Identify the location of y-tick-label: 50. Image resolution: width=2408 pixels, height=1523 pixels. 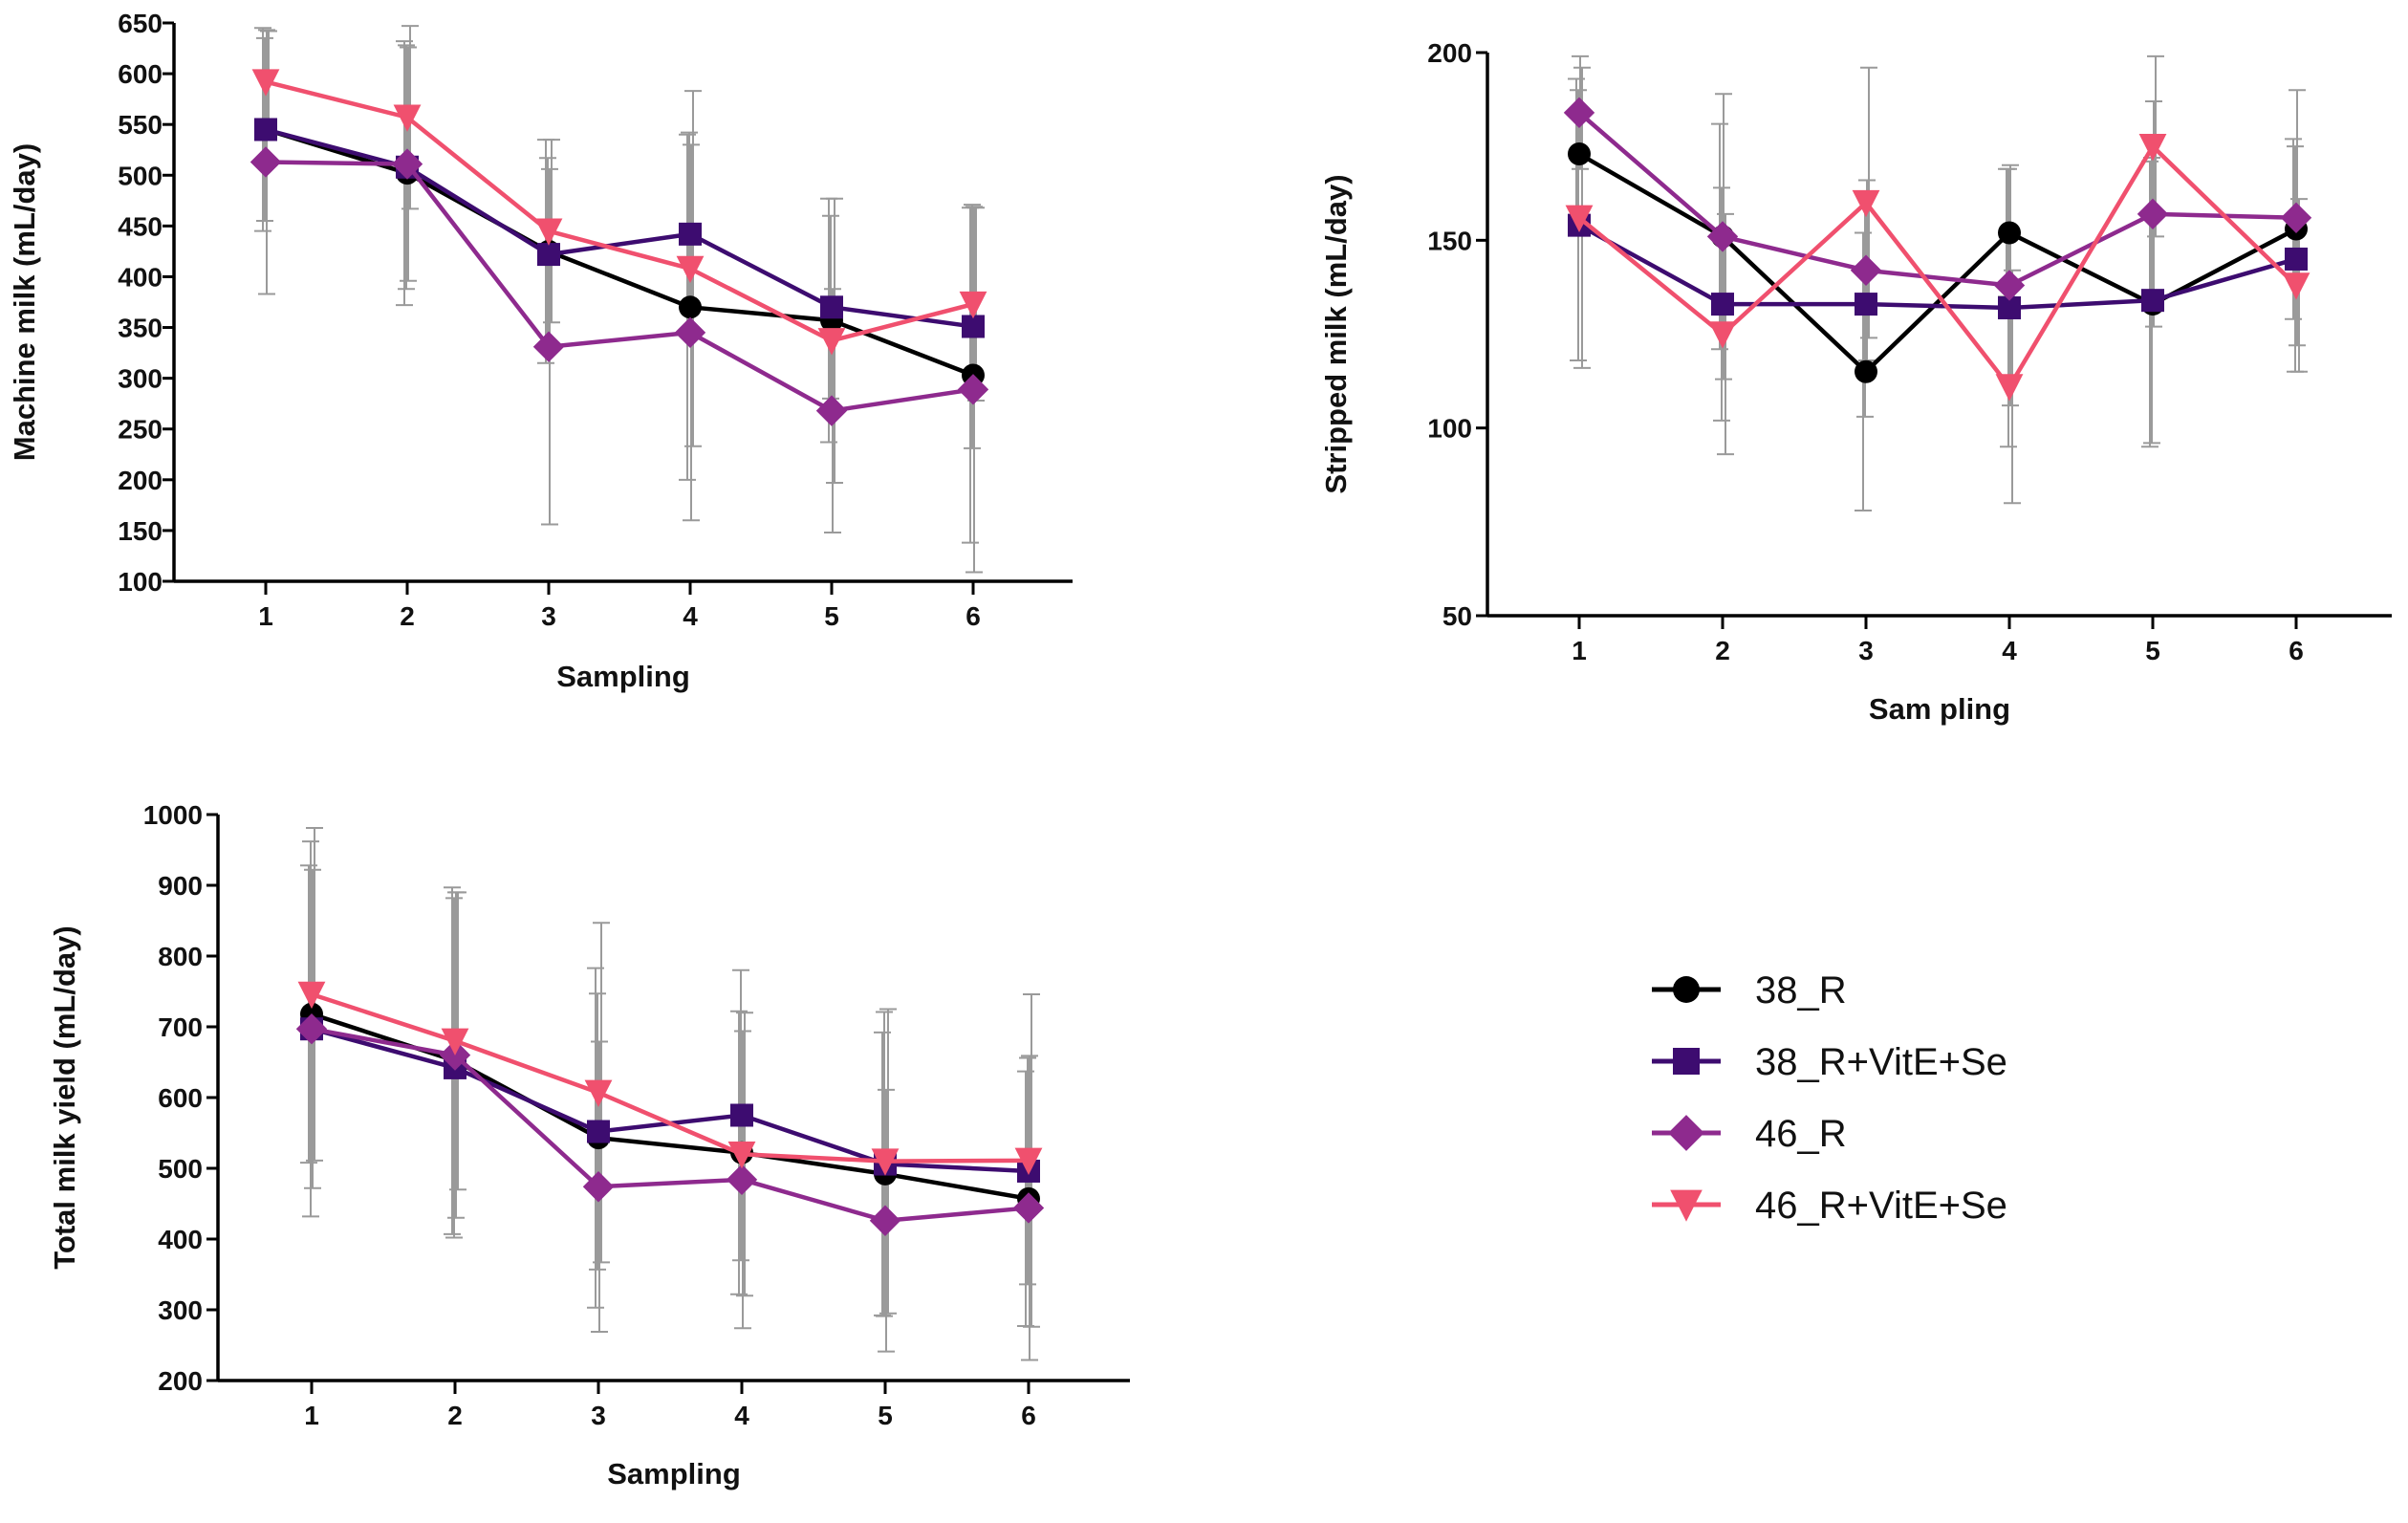
(1457, 616).